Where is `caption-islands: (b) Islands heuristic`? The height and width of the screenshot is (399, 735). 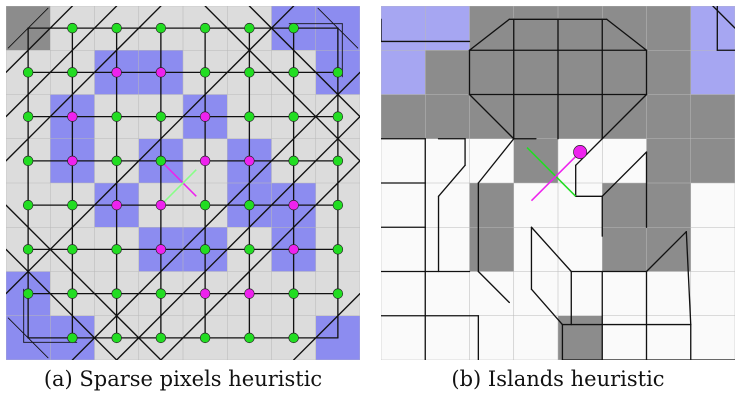
caption-islands: (b) Islands heuristic is located at coordinates (558, 379).